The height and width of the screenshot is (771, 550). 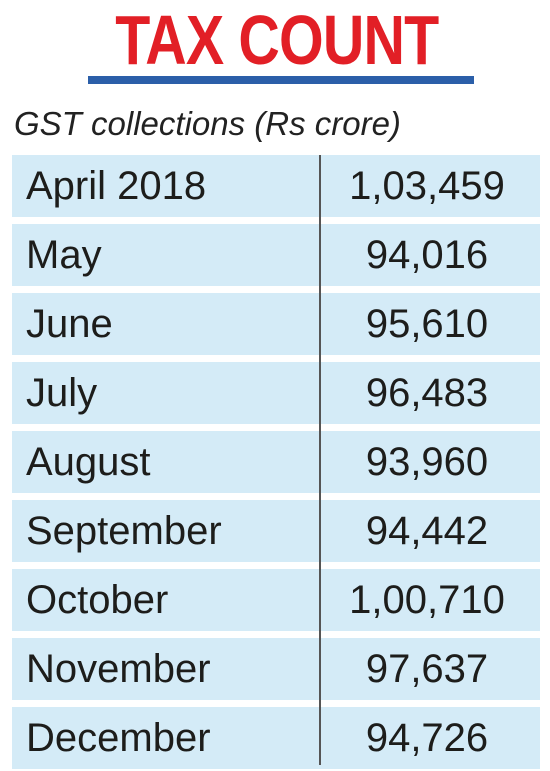 What do you see at coordinates (124, 531) in the screenshot?
I see `month-label: September` at bounding box center [124, 531].